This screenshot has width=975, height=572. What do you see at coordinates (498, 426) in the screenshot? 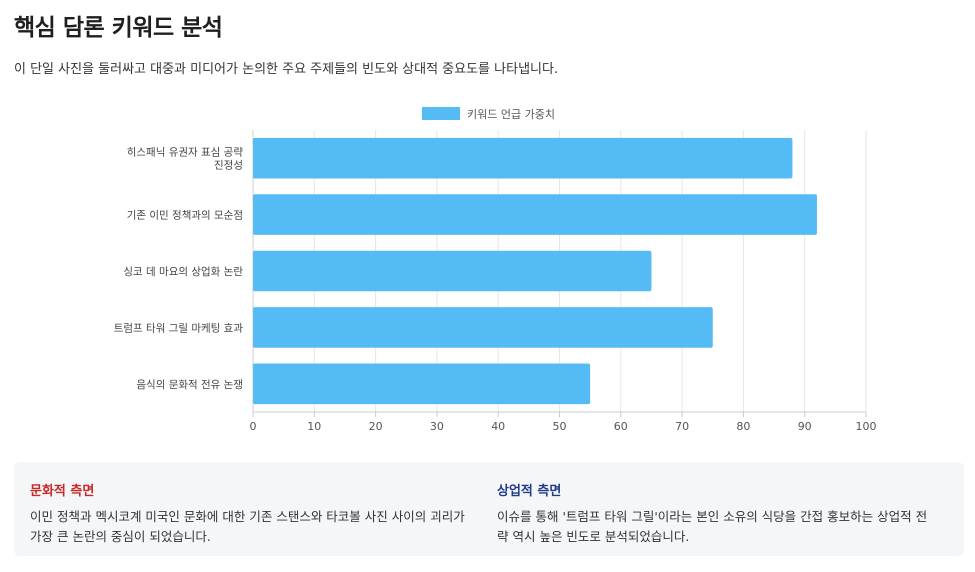
I see `x-tick-label: 40` at bounding box center [498, 426].